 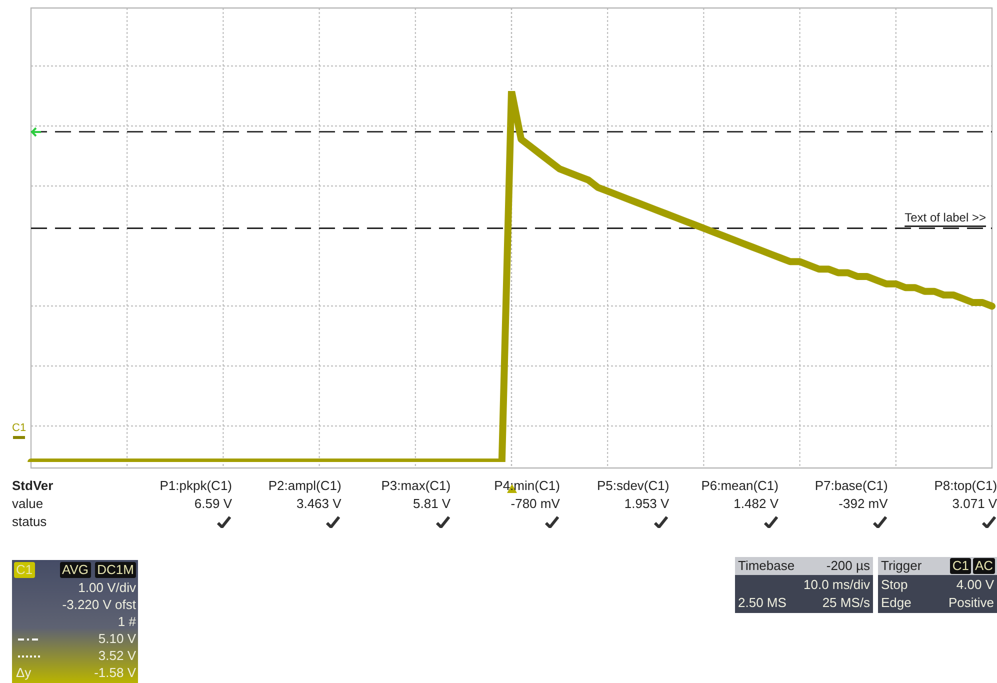 What do you see at coordinates (319, 504) in the screenshot?
I see `text: 3.463 V` at bounding box center [319, 504].